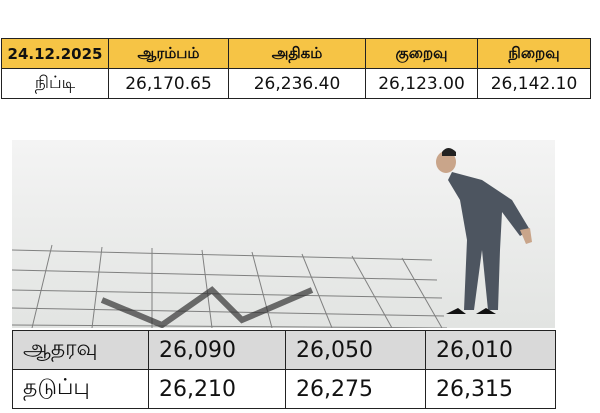 This screenshot has width=600, height=413. What do you see at coordinates (80, 350) in the screenshot?
I see `cell: ஆதரவு` at bounding box center [80, 350].